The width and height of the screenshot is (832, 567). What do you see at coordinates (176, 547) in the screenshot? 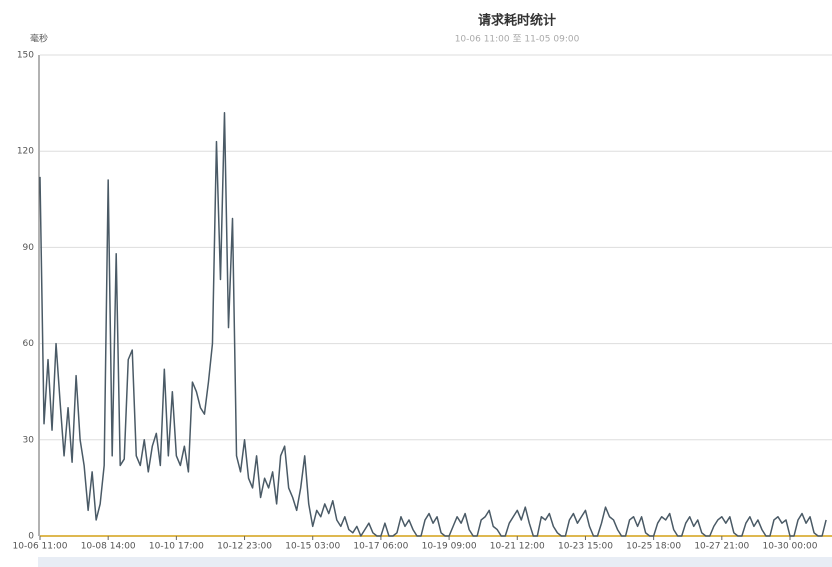
I see `x-tick-label: 10-10 17:00` at bounding box center [176, 547].